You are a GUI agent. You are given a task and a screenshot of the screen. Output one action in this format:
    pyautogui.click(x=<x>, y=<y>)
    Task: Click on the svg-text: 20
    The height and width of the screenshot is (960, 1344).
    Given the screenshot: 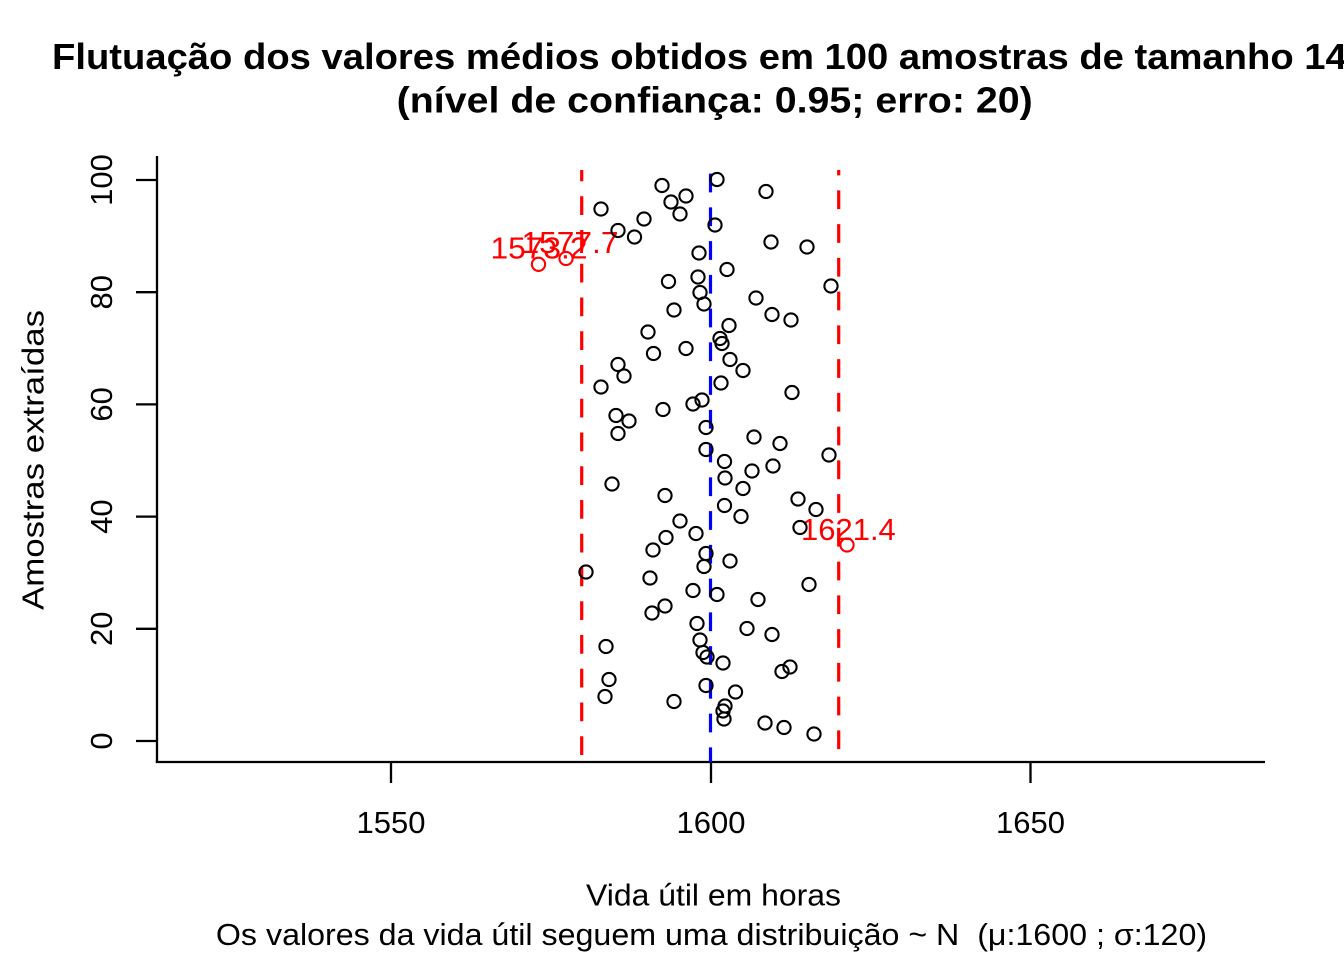 What is the action you would take?
    pyautogui.click(x=101, y=629)
    